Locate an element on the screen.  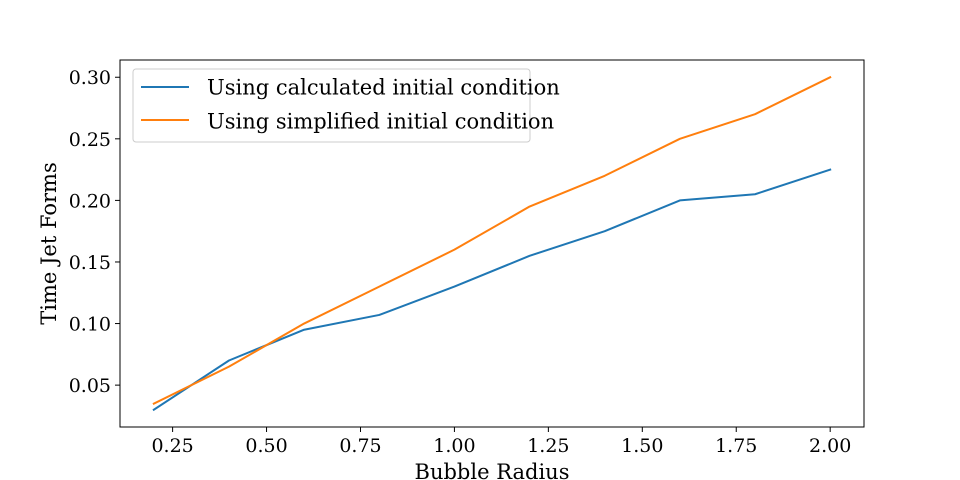
x-axis: 0.25 0.50 0.75 1.00 1.25 1.50 1.75 2.00 is located at coordinates (501, 442).